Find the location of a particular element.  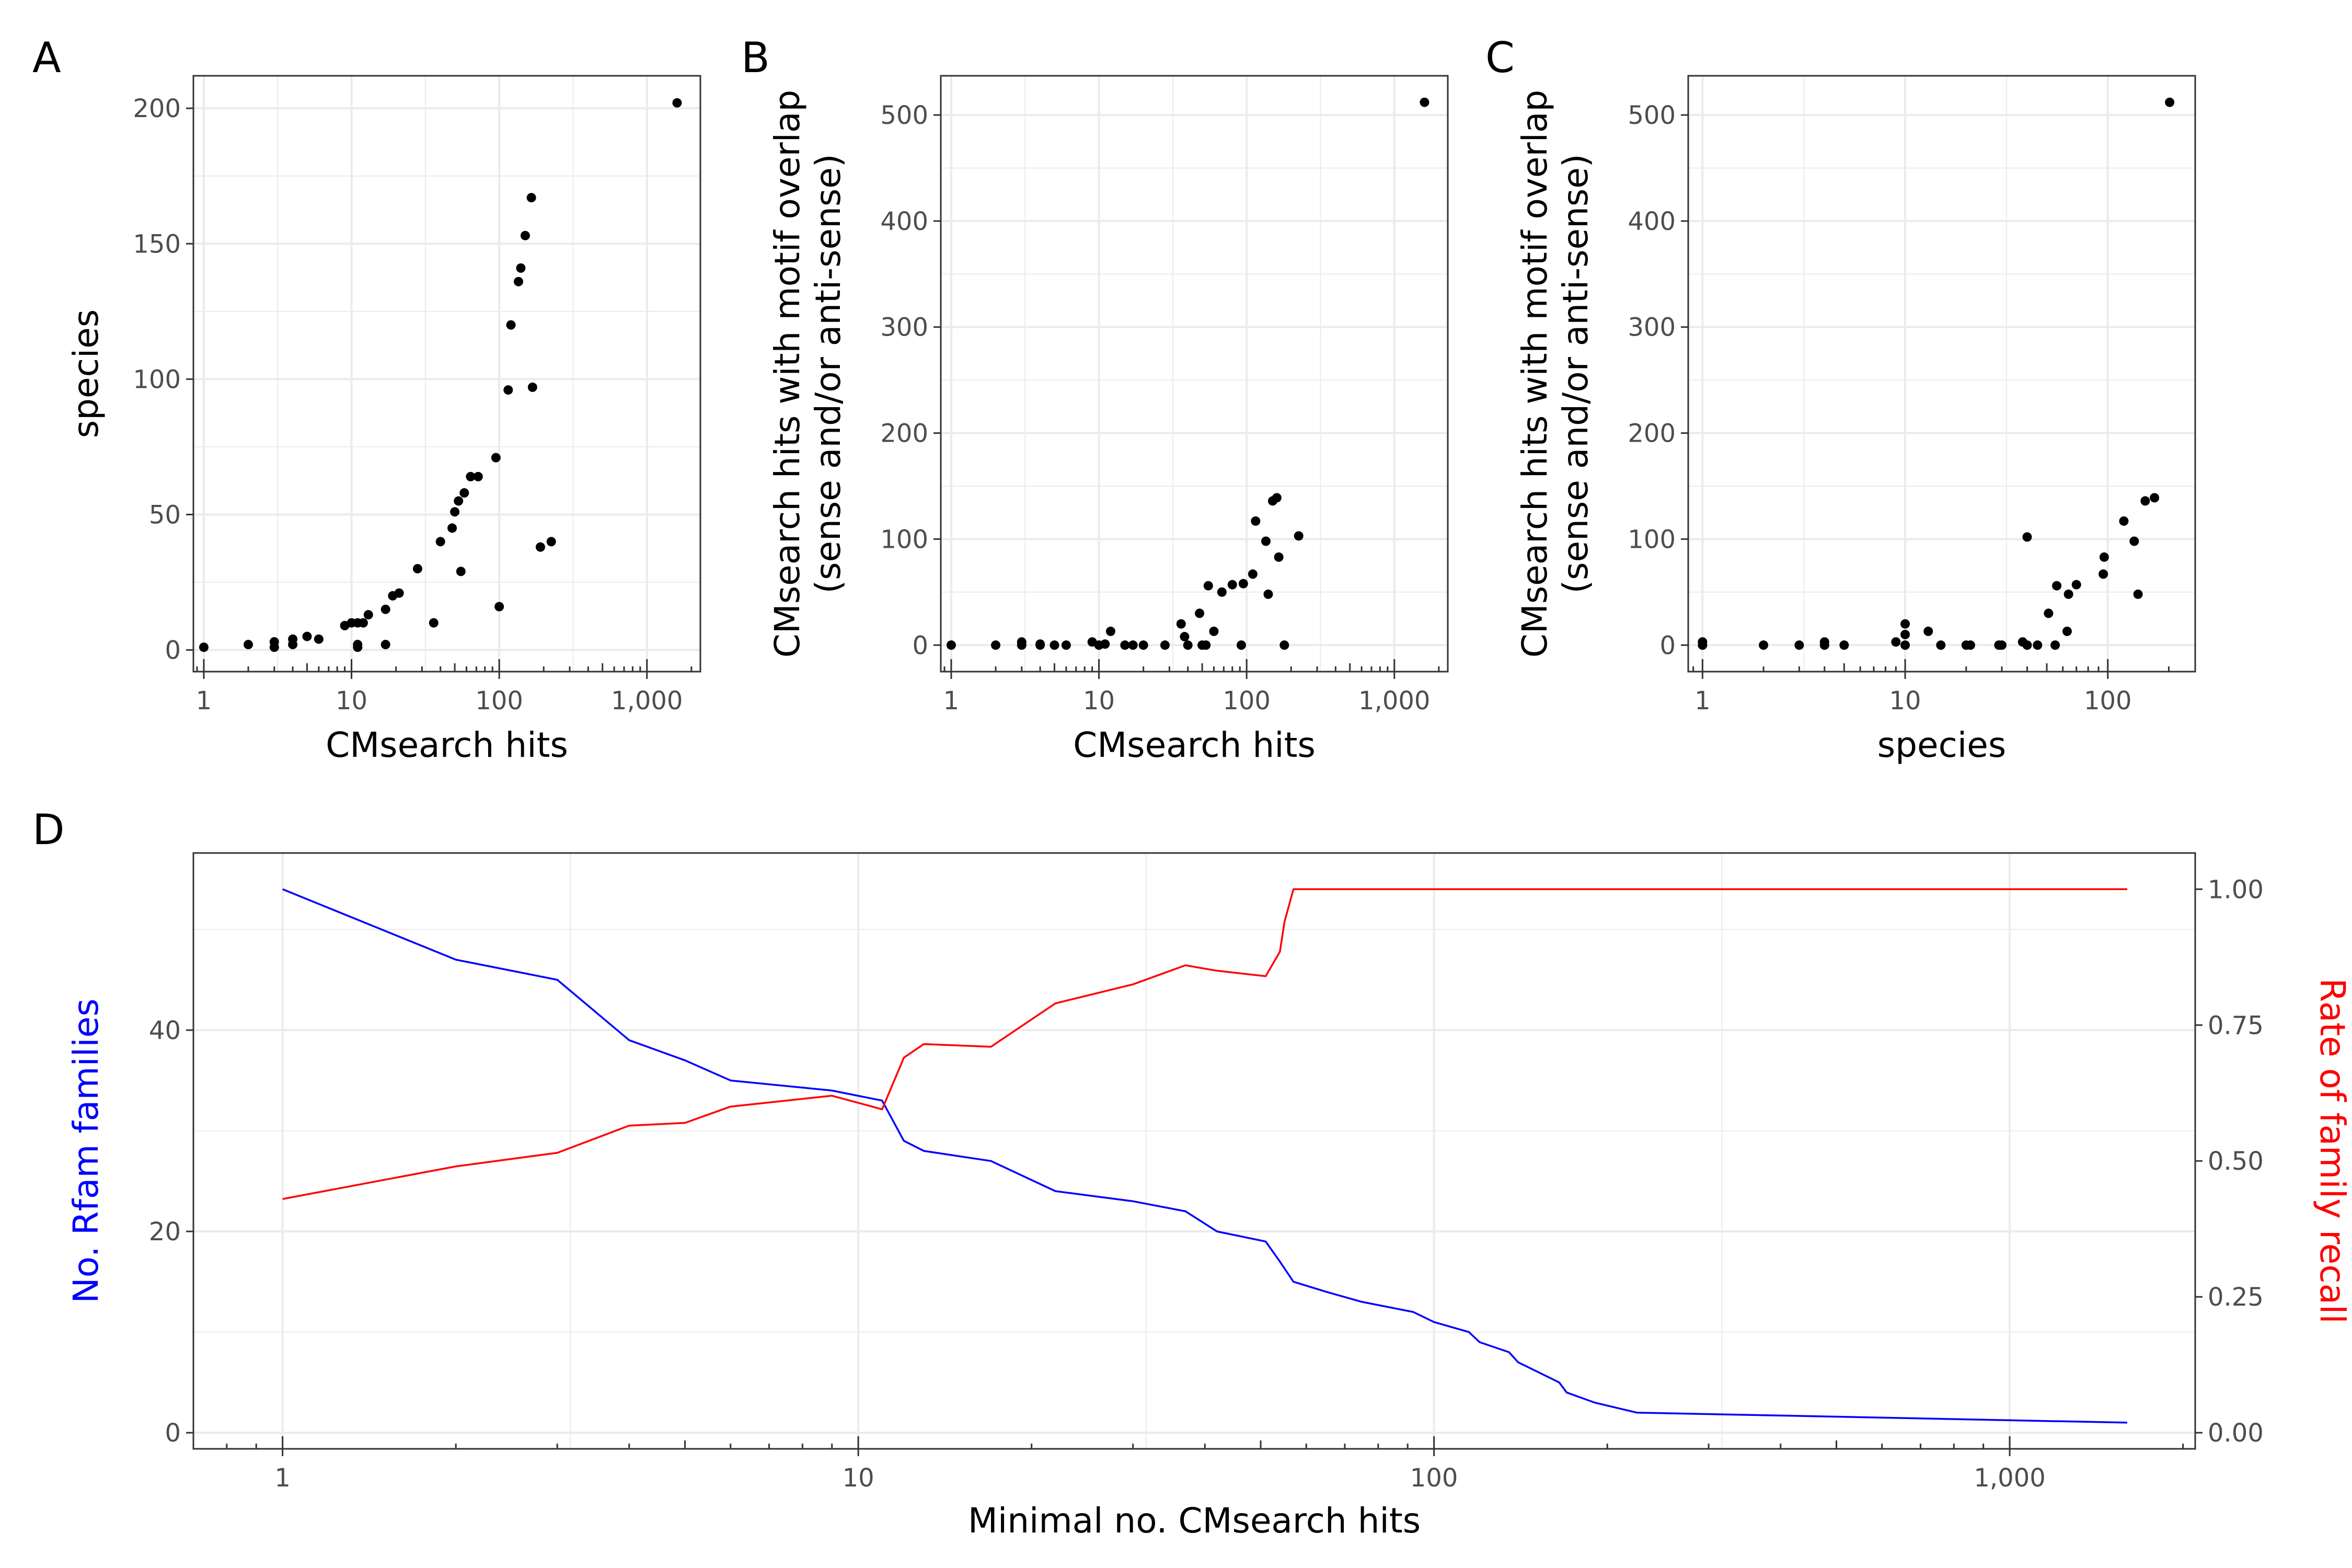

panel-tag: D is located at coordinates (48, 829).